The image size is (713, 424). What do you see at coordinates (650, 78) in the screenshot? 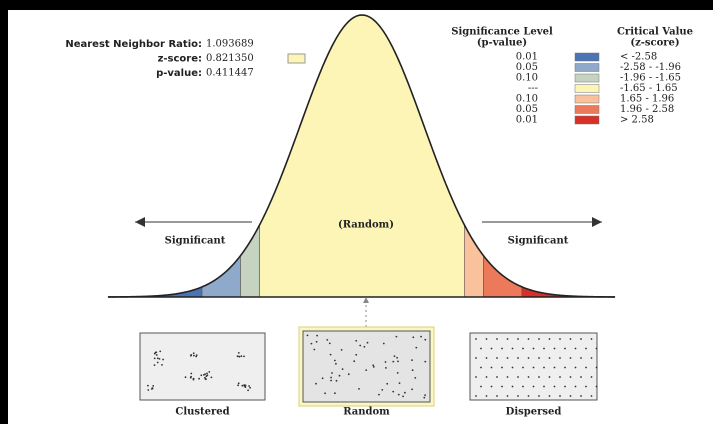
I see `legend-z: -1.96 - -1.65` at bounding box center [650, 78].